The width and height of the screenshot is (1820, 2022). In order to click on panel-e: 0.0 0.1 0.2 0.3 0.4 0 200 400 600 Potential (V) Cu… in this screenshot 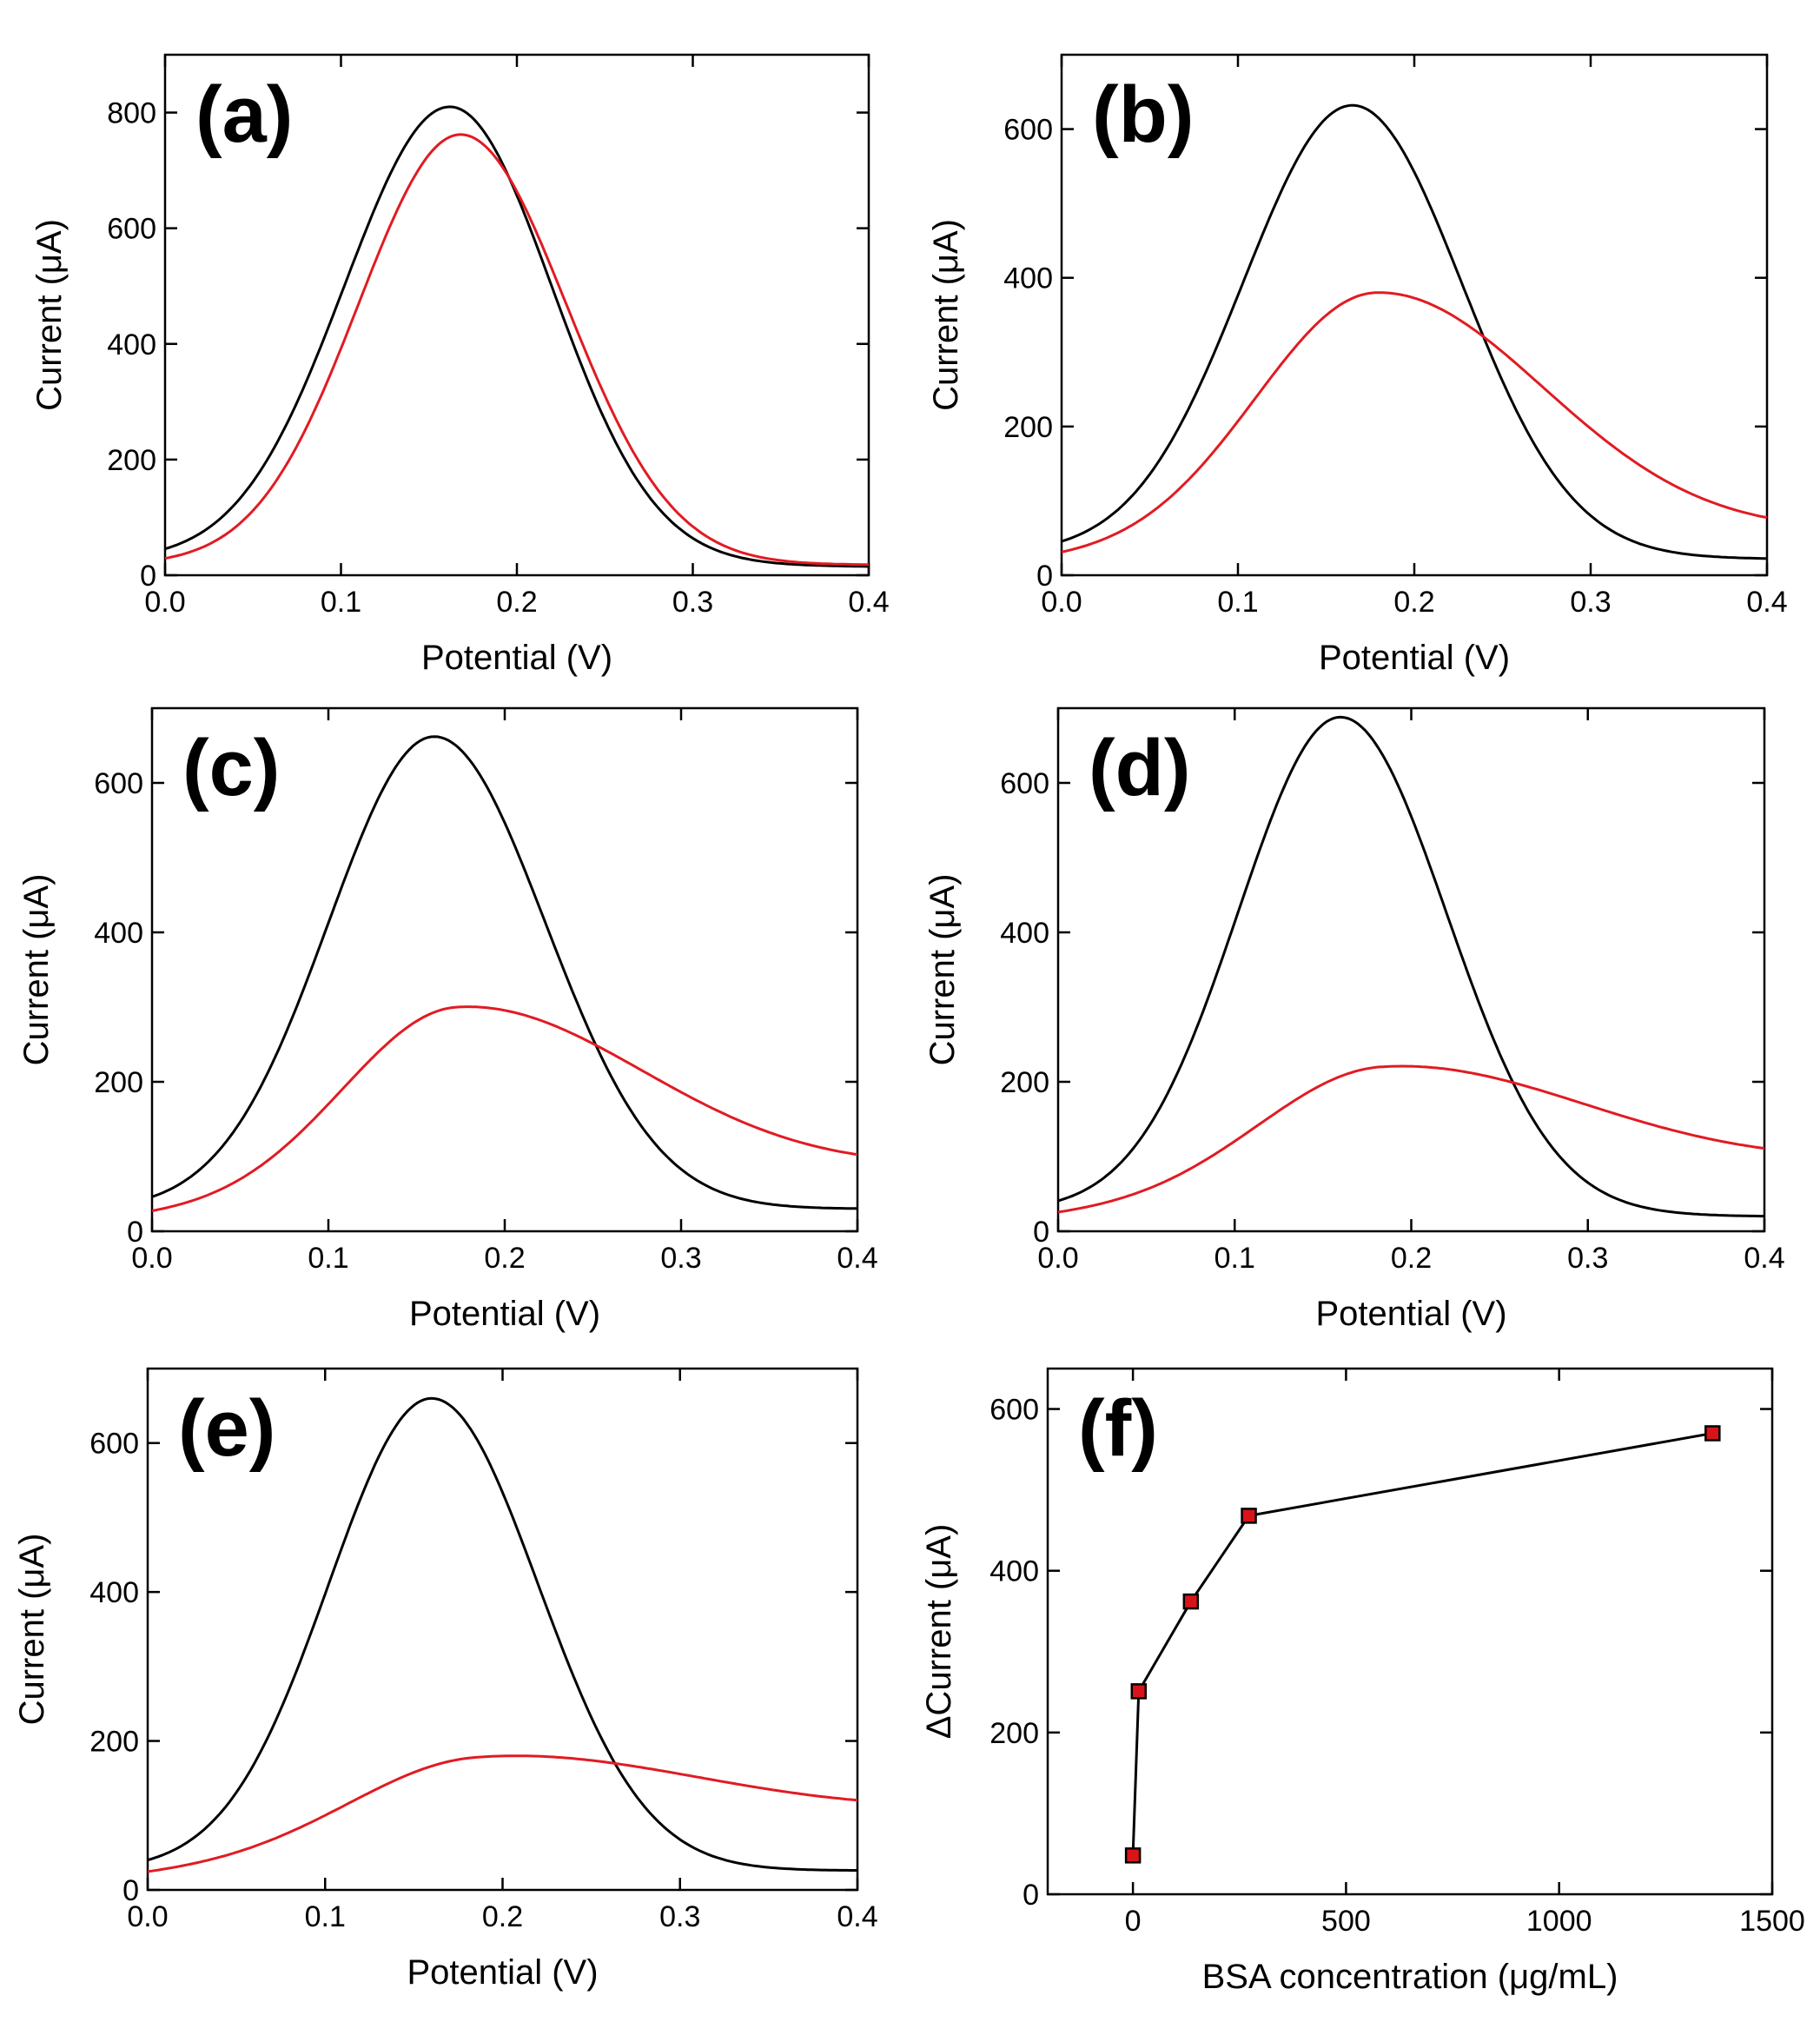, I will do `click(445, 1679)`.